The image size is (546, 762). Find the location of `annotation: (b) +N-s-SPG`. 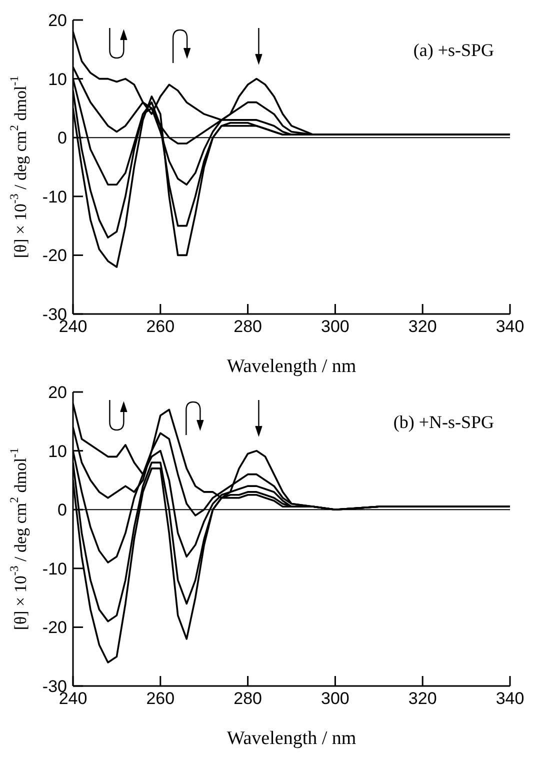

annotation: (b) +N-s-SPG is located at coordinates (443, 422).